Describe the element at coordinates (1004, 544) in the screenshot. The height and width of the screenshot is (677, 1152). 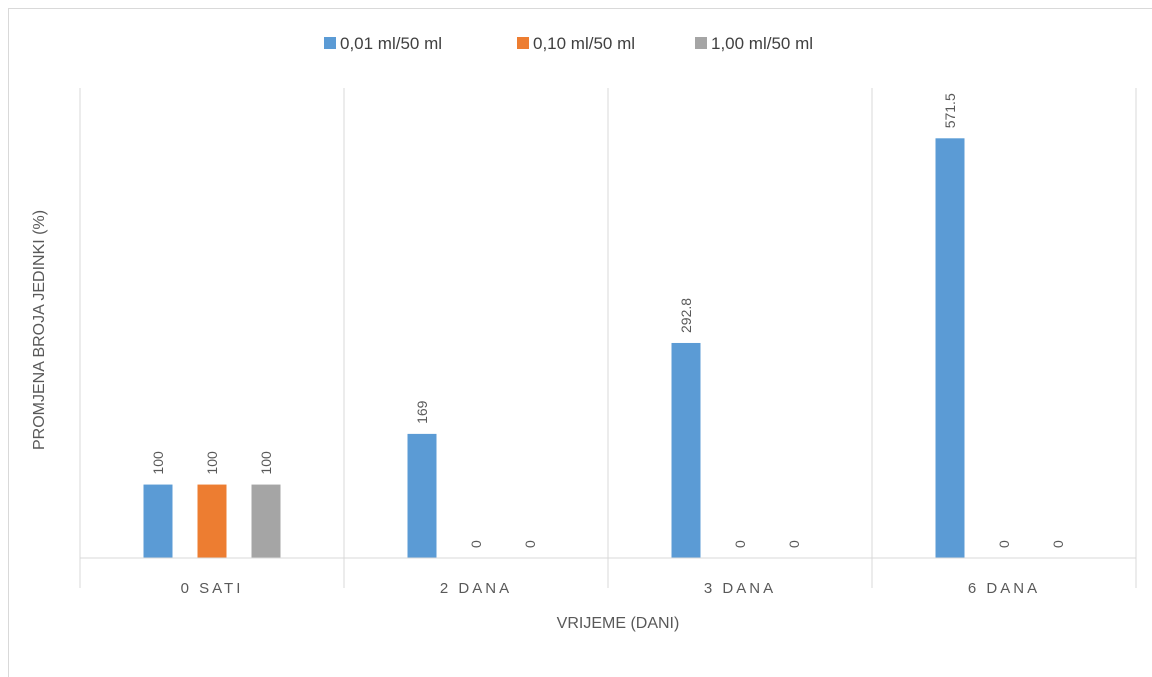
I see `data-label-4-series-2: 0` at that location.